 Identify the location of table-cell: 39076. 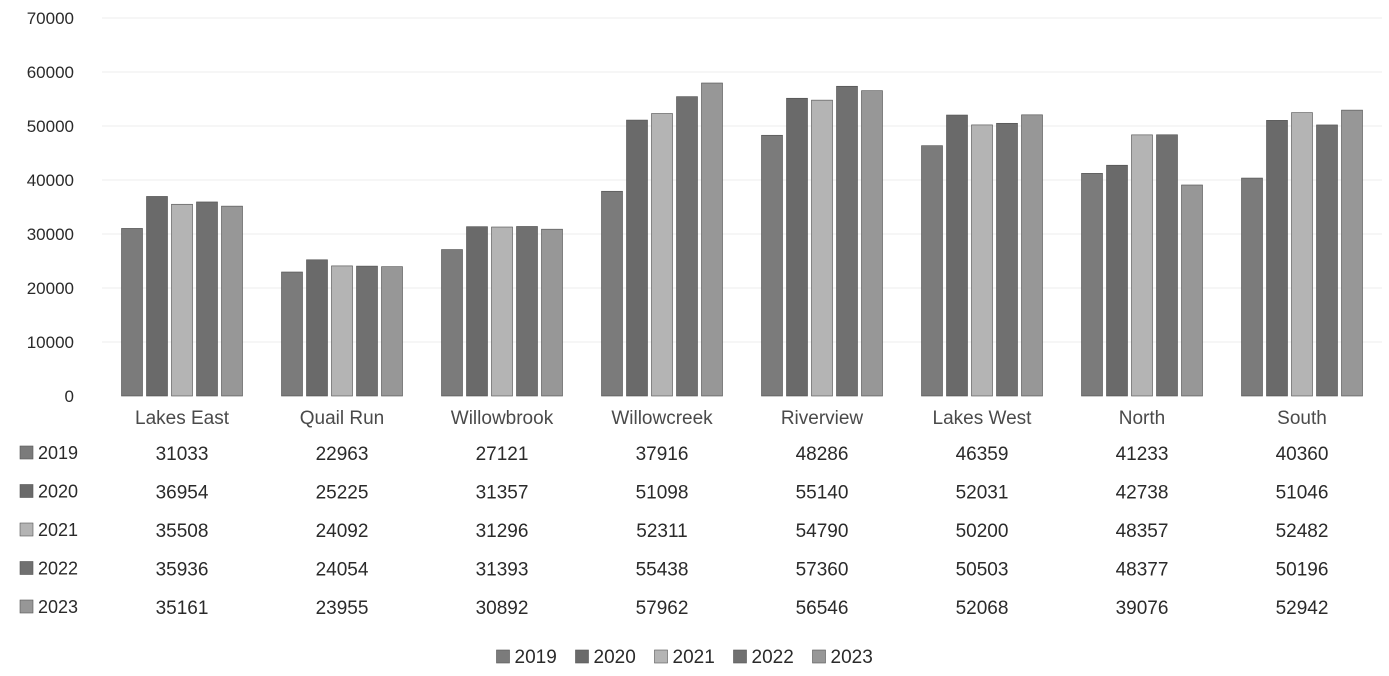
(1142, 608).